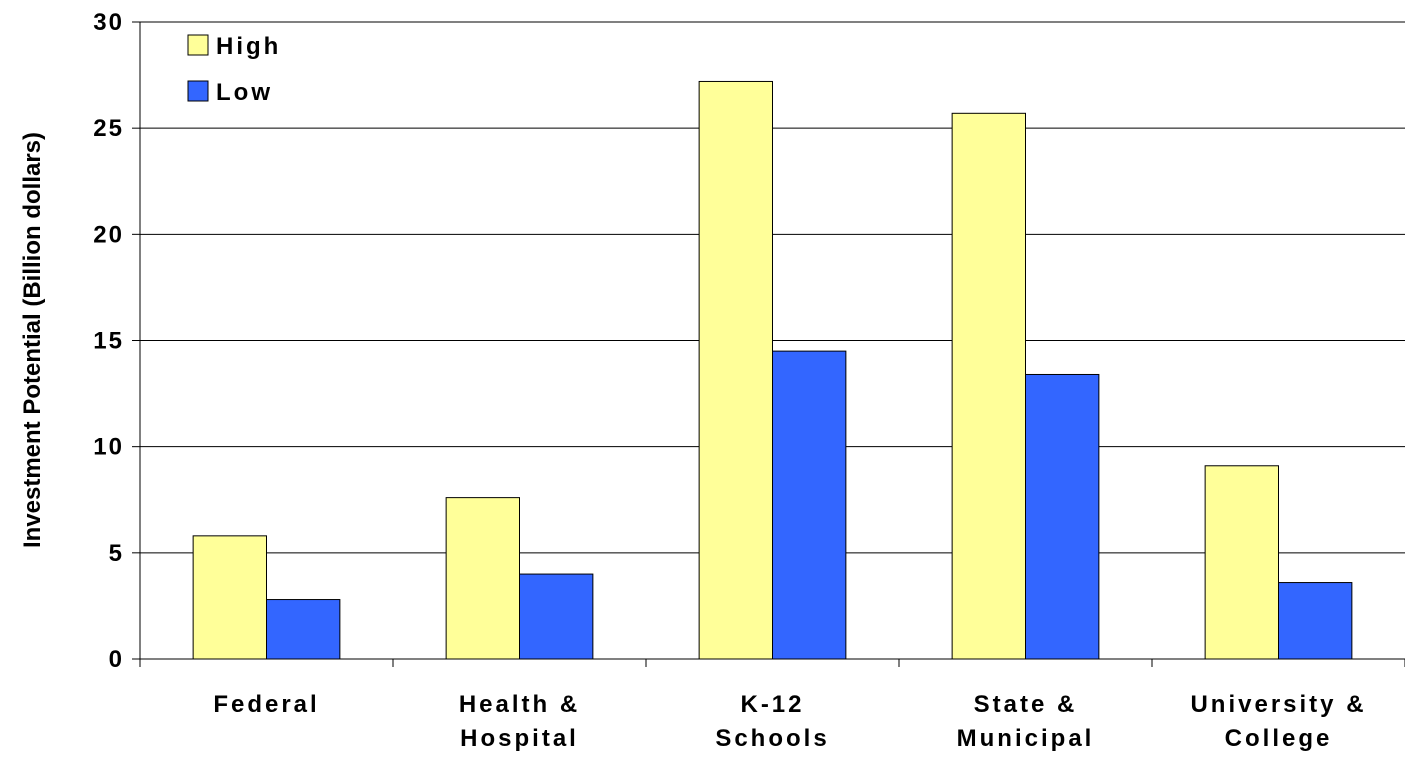 Image resolution: width=1405 pixels, height=761 pixels. What do you see at coordinates (244, 92) in the screenshot?
I see `legend-label-low: Low` at bounding box center [244, 92].